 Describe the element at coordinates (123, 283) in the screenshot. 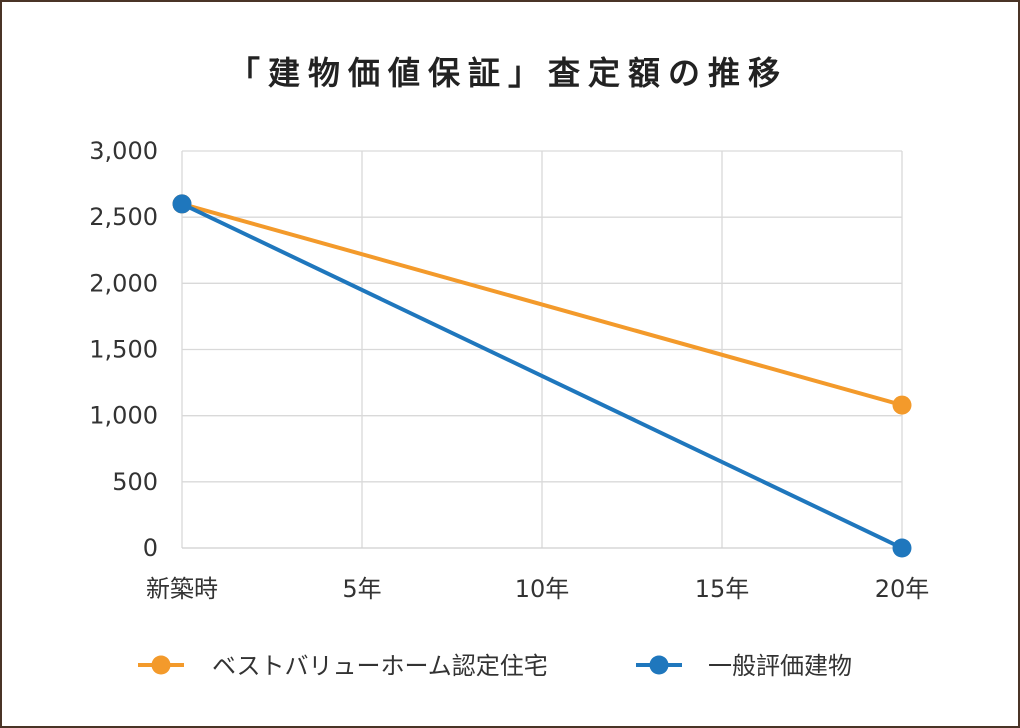

I see `y-tick-label: 2,000` at that location.